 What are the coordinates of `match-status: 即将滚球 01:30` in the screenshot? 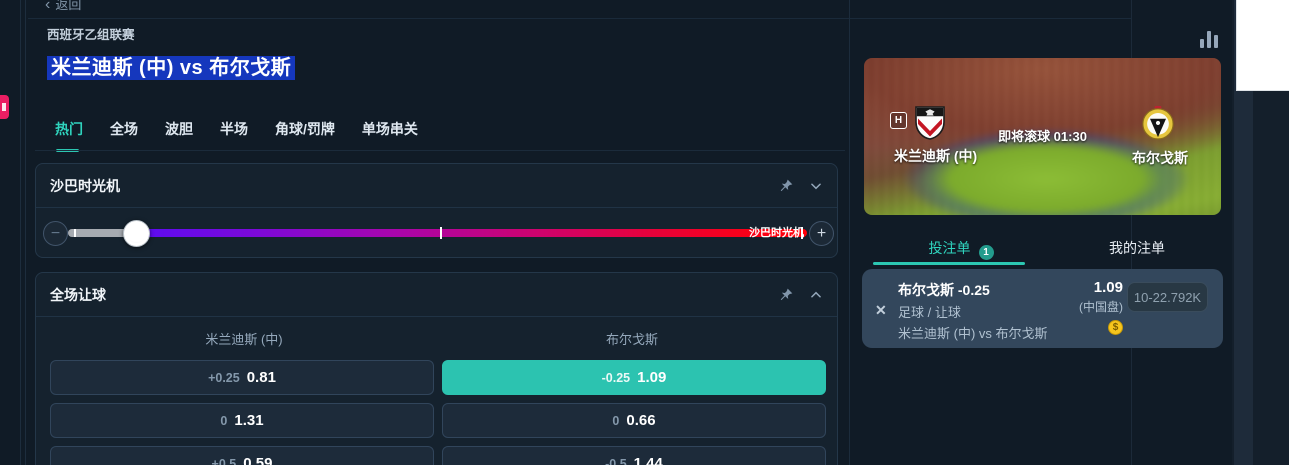 It's located at (1042, 136).